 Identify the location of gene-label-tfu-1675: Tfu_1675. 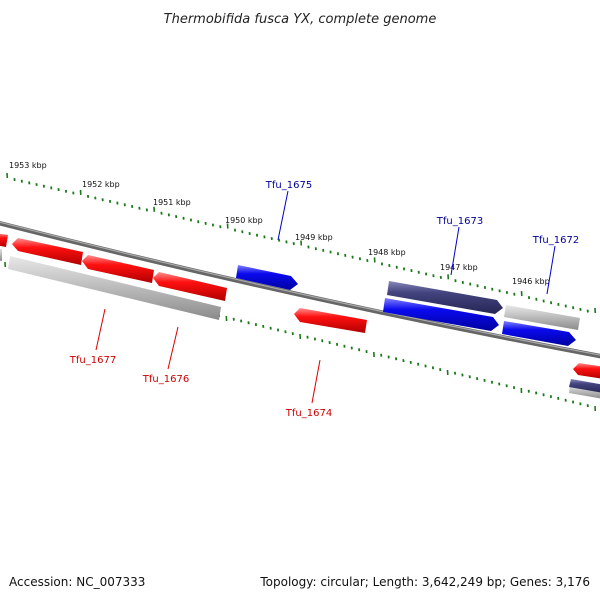
(288, 185).